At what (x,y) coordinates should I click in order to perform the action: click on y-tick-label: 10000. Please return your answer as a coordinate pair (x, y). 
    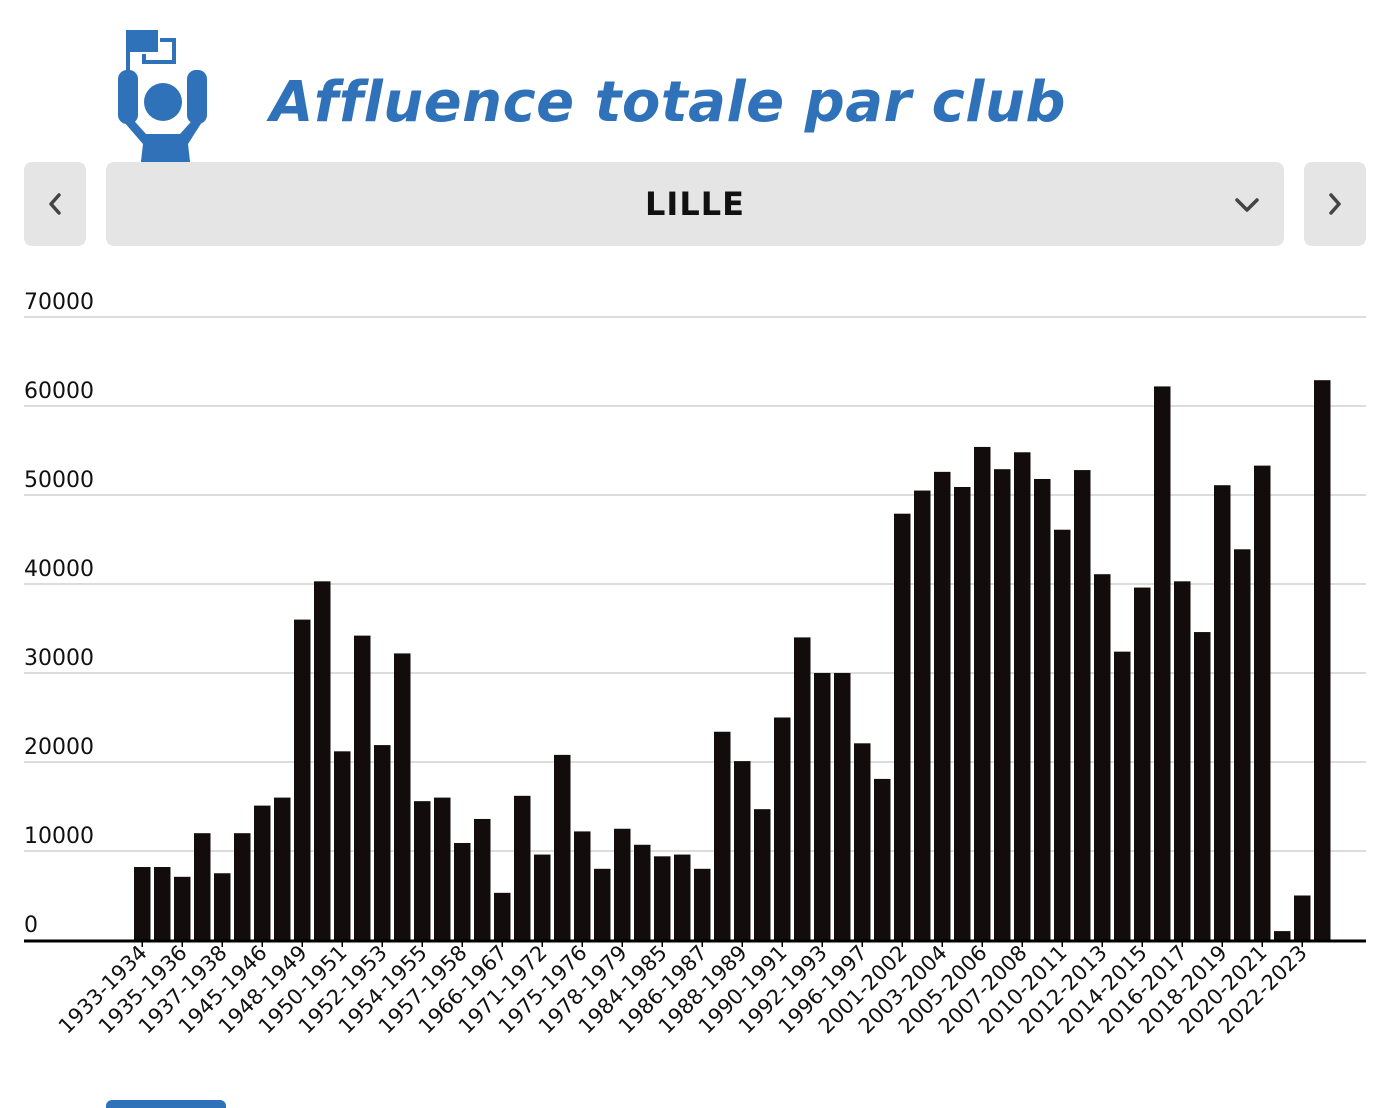
    Looking at the image, I should click on (59, 836).